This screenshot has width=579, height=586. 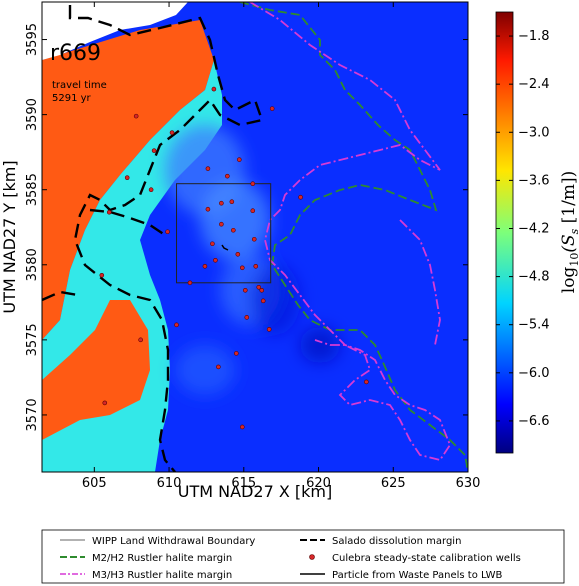 What do you see at coordinates (225, 247) in the screenshot?
I see `particle-path` at bounding box center [225, 247].